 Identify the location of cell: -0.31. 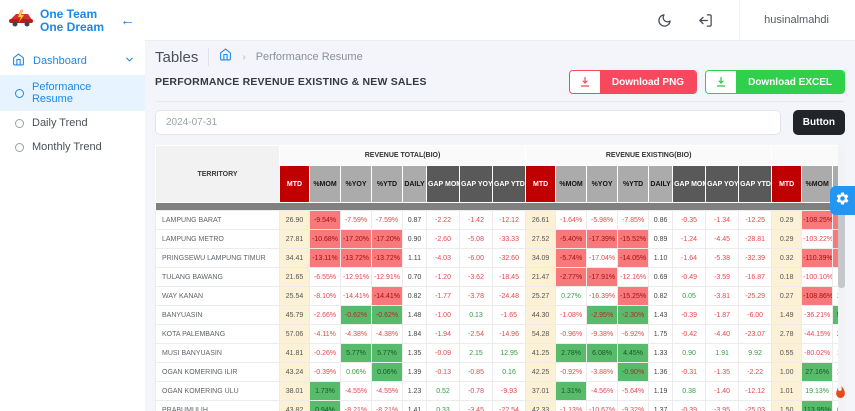
(689, 372).